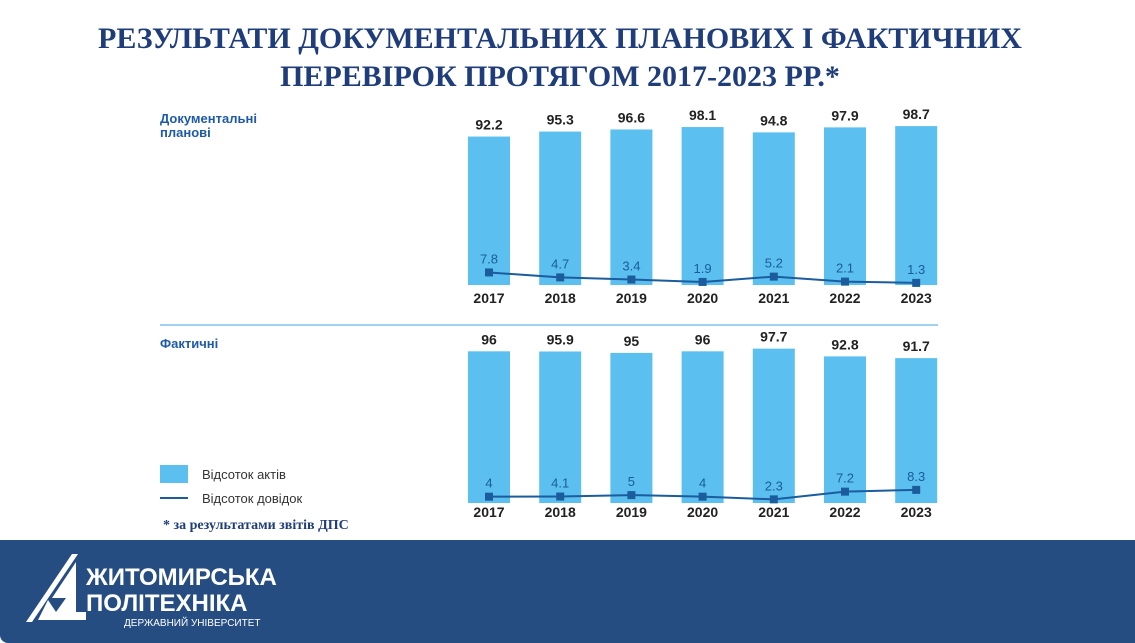 This screenshot has width=1135, height=643. What do you see at coordinates (167, 603) in the screenshot?
I see `logo-text-2: ПОЛІТЕХНІКА` at bounding box center [167, 603].